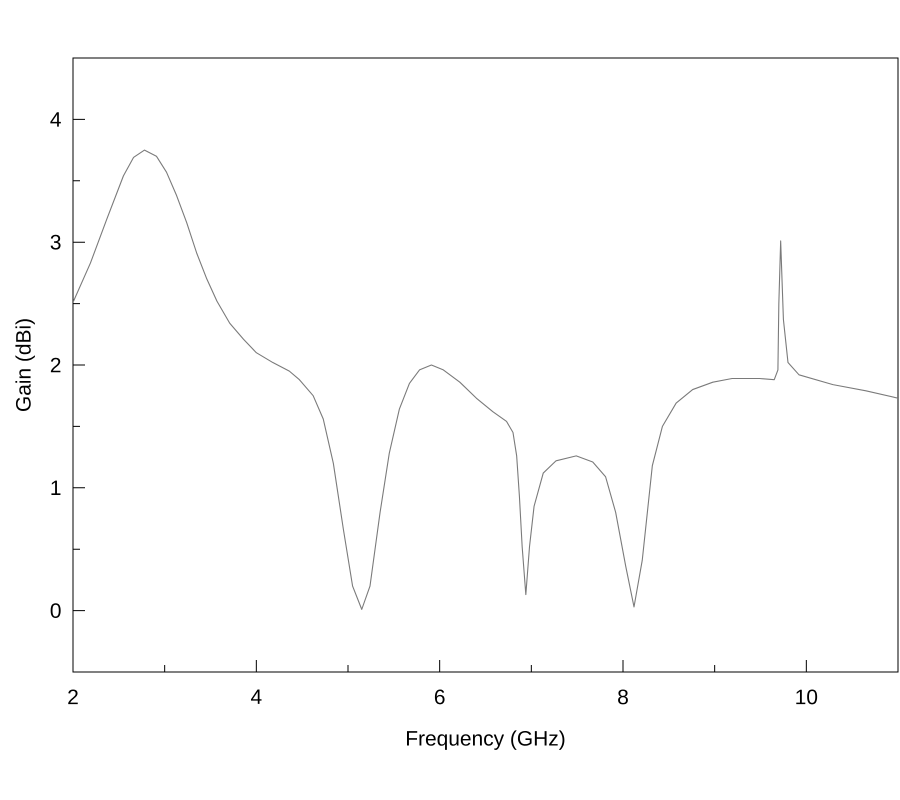 This screenshot has height=800, width=900. I want to click on x-tick-label: 8, so click(623, 697).